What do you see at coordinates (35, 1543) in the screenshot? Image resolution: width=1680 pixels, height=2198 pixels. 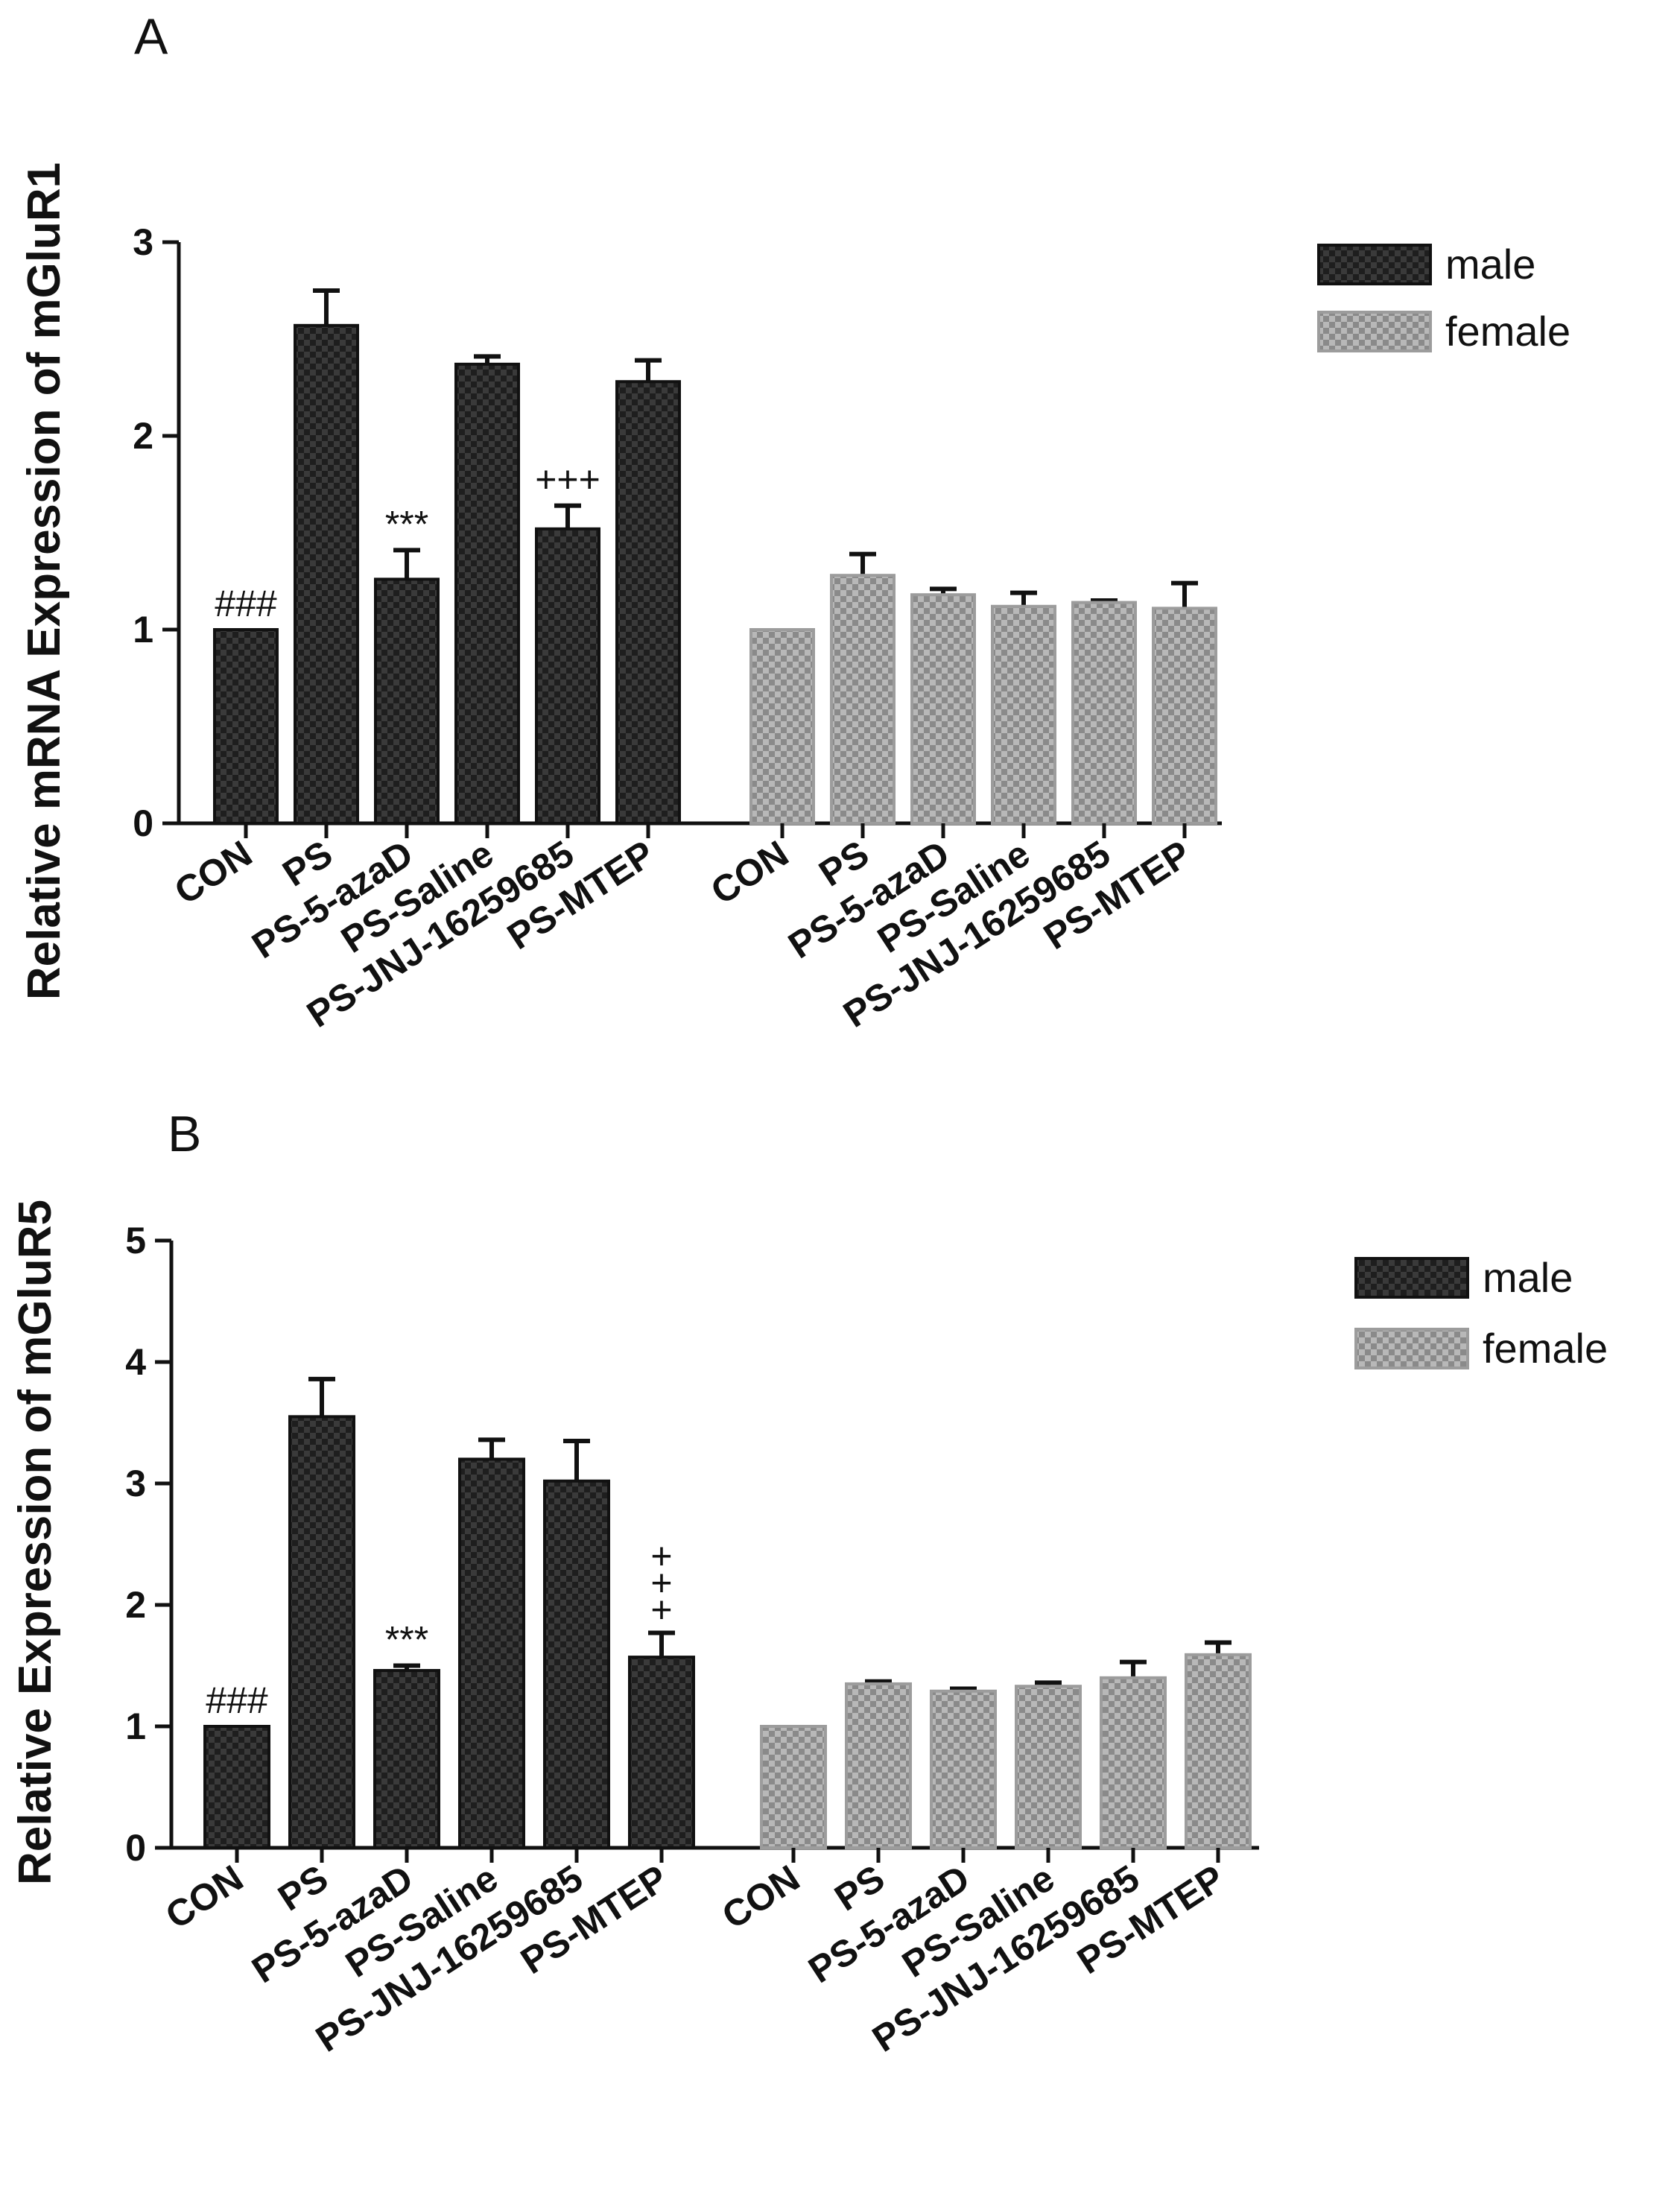 I see `y-axis-title: Relative Expression of mGluR5` at bounding box center [35, 1543].